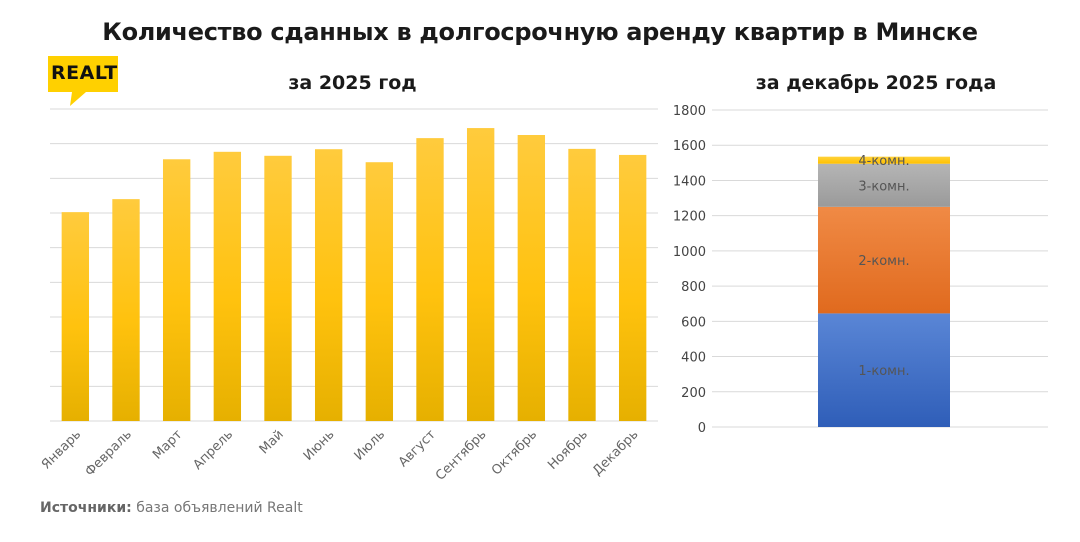 This screenshot has height=542, width=1080. I want to click on logo-text: REALT, so click(84, 73).